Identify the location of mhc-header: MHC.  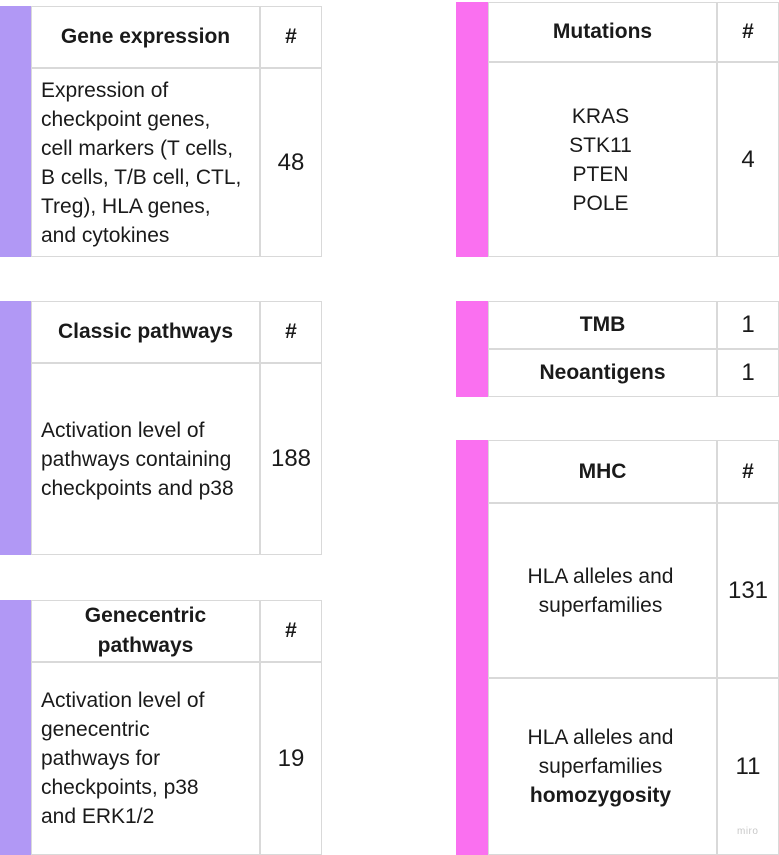
(602, 471).